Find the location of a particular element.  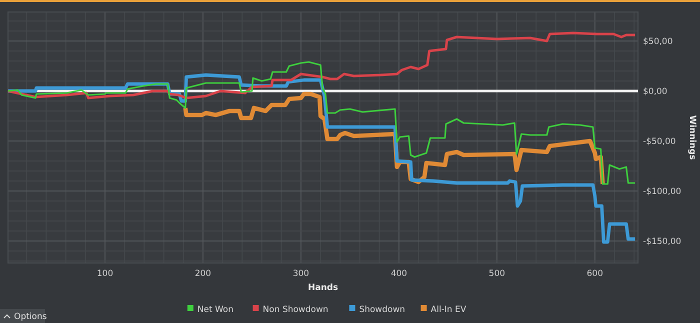

y-tick-label: $0,00 is located at coordinates (655, 92).